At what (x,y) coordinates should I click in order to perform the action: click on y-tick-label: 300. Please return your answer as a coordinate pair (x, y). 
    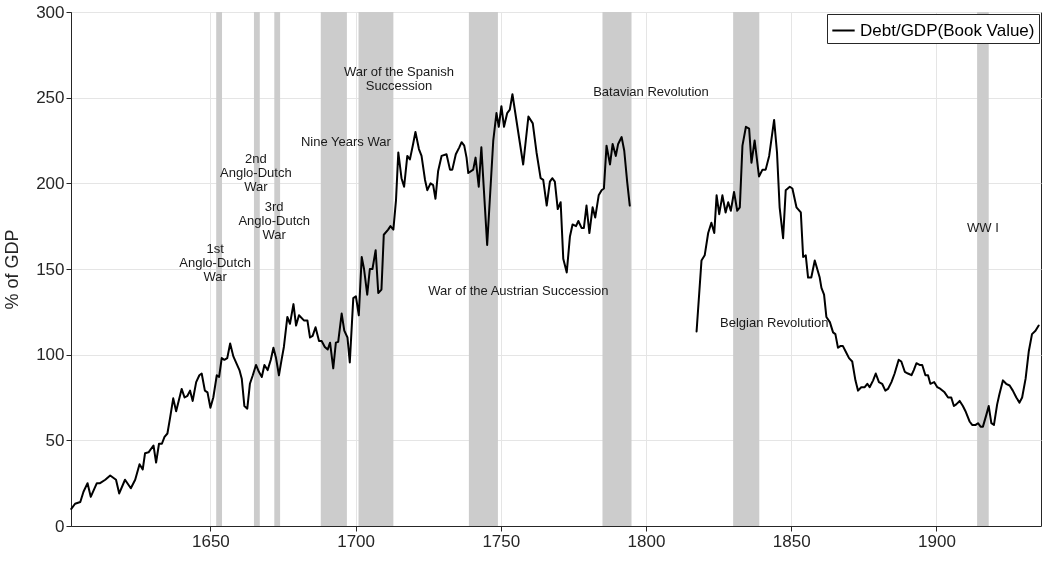
    Looking at the image, I should click on (50, 12).